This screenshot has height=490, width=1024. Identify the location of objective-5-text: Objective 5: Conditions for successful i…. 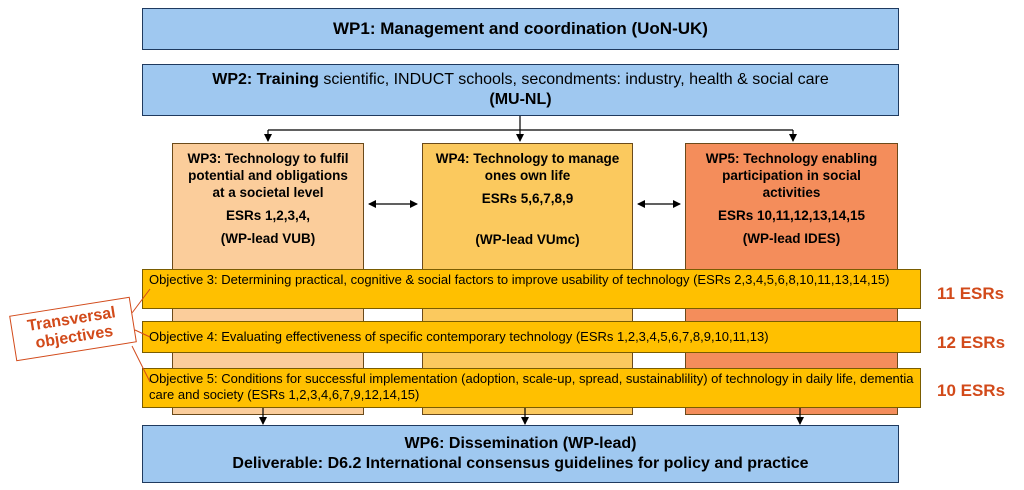
(531, 386).